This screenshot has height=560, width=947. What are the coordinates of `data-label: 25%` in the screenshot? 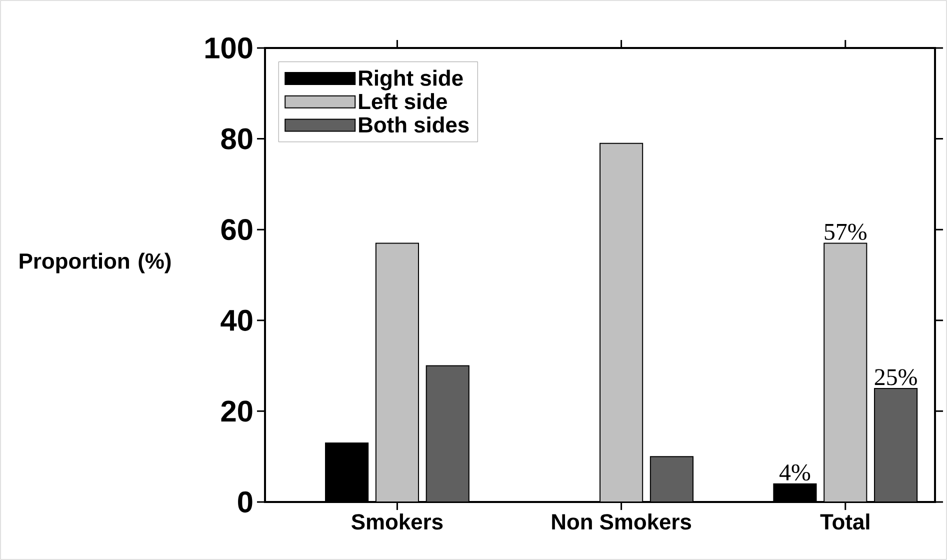 It's located at (895, 377).